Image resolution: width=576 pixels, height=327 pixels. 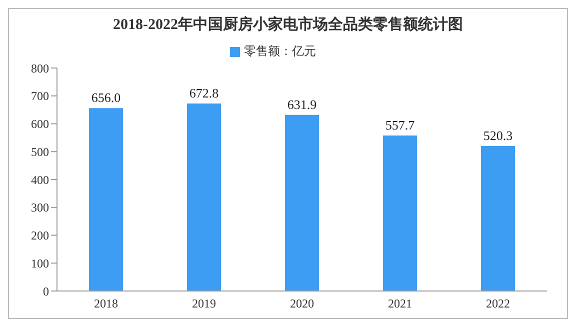 What do you see at coordinates (106, 98) in the screenshot?
I see `text: 656.0` at bounding box center [106, 98].